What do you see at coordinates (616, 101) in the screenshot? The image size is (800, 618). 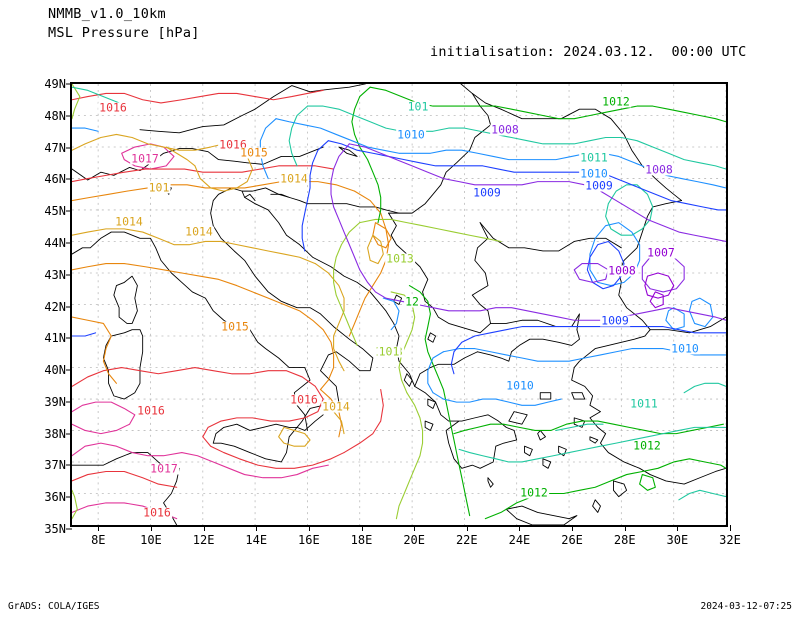 I see `contour-value-label: 1012` at bounding box center [616, 101].